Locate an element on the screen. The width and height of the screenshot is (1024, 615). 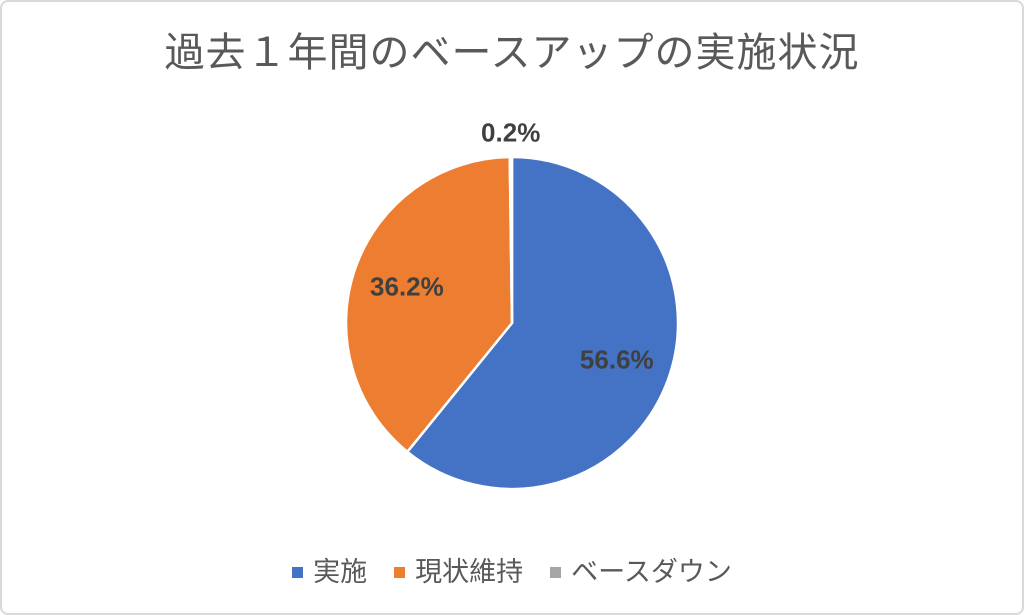
legend-item-1: 実施 is located at coordinates (330, 571).